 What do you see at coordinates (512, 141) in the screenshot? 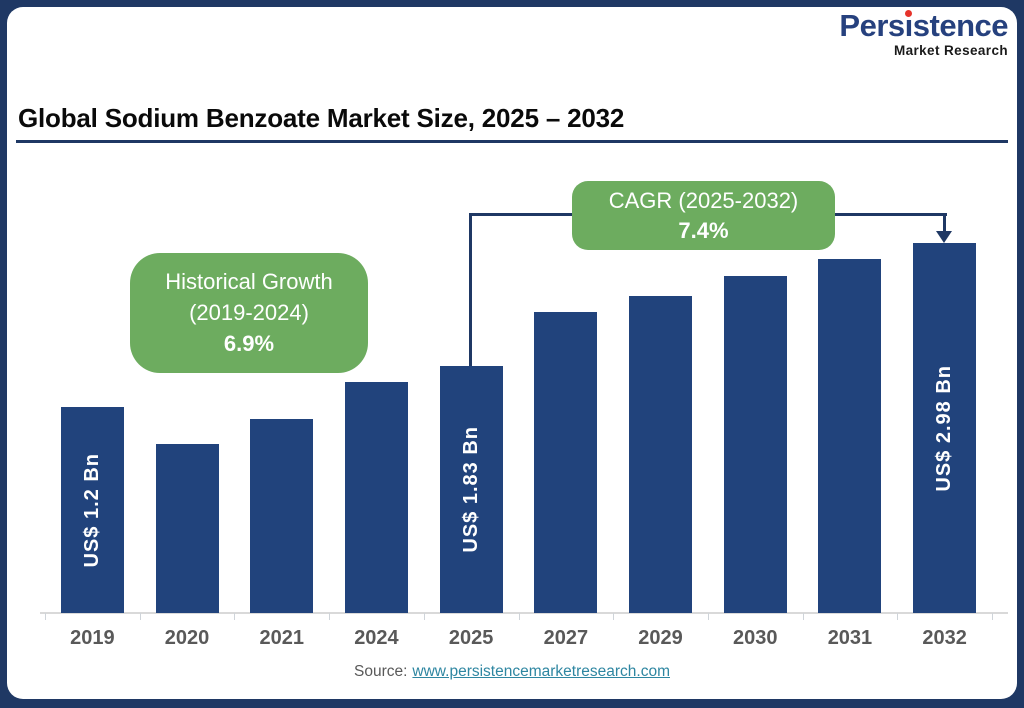
I see `title-underline` at bounding box center [512, 141].